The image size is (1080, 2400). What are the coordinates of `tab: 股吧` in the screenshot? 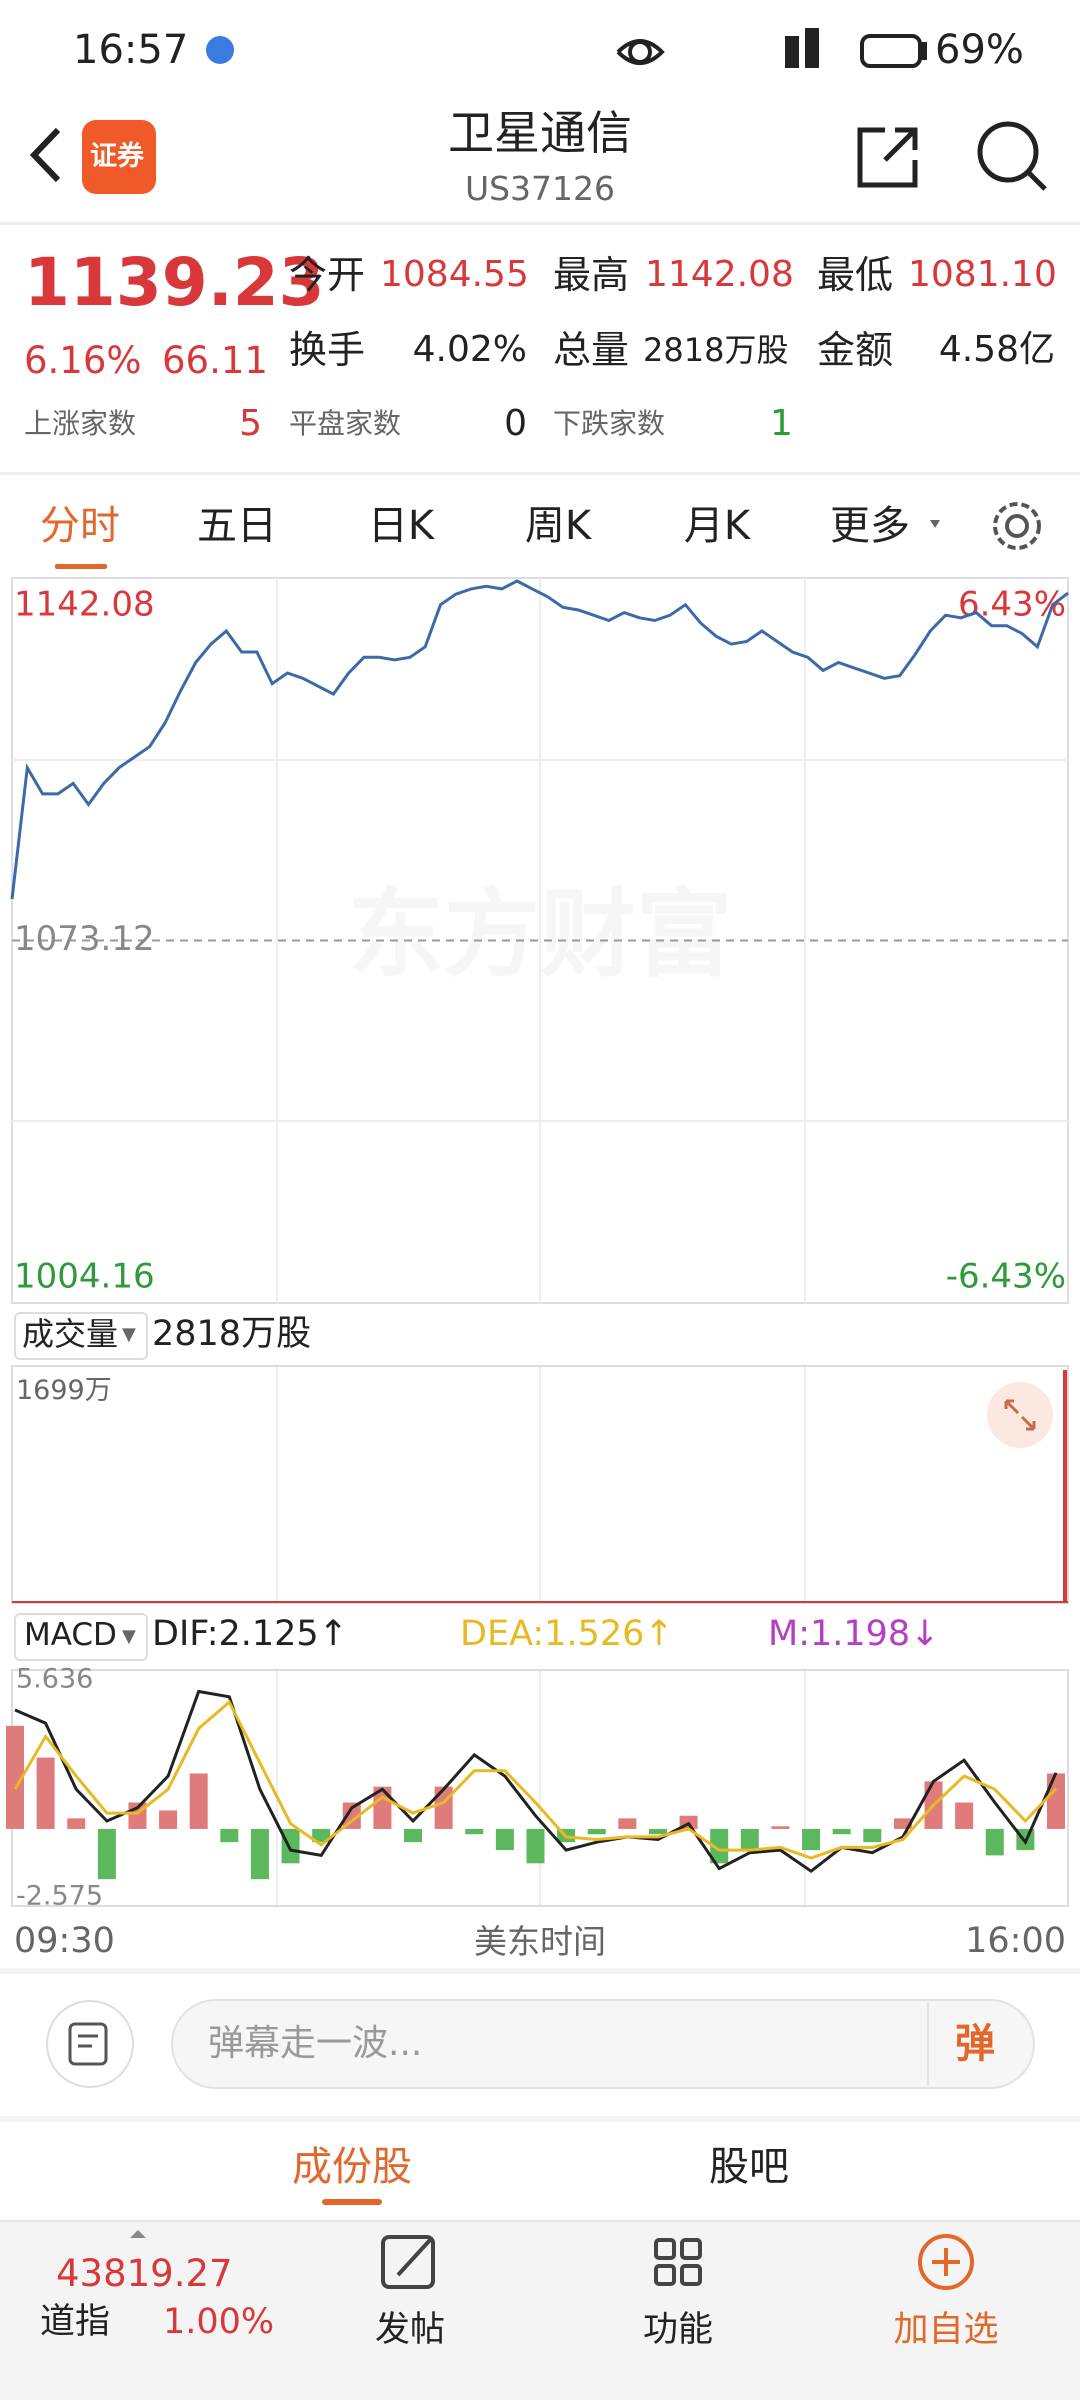 It's located at (749, 2167).